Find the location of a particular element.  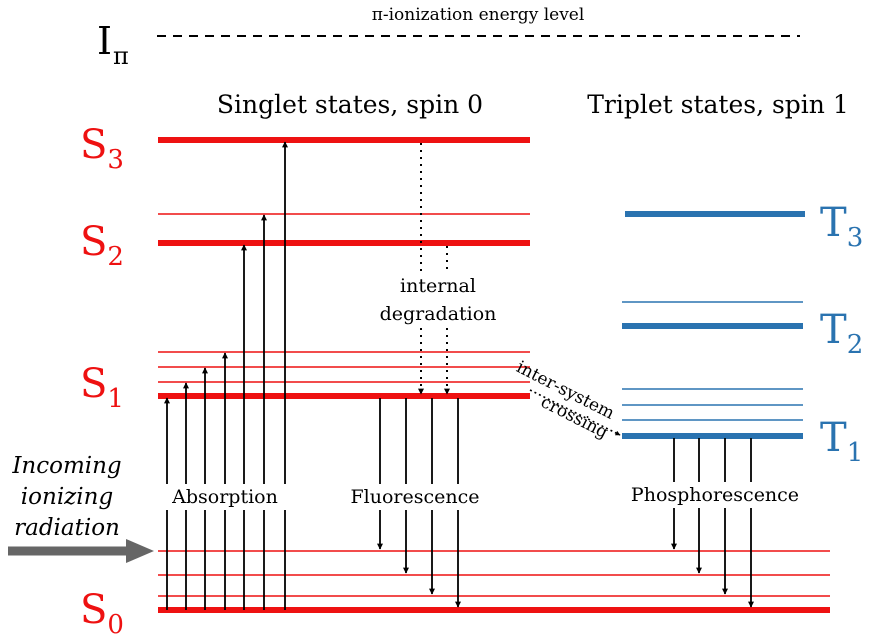

ionization-caption: π-ionization energy level is located at coordinates (478, 15).